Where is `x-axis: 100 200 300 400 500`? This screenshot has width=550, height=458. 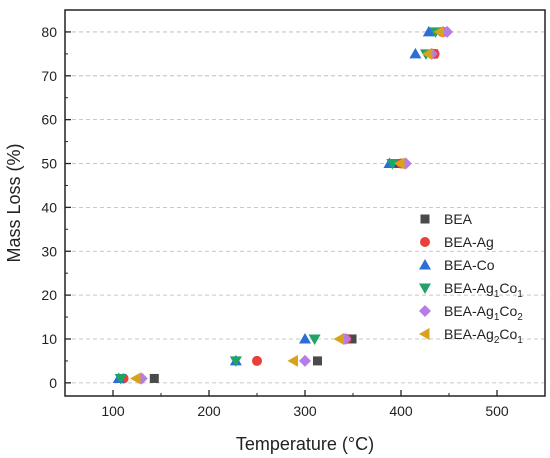 x-axis: 100 200 300 400 500 is located at coordinates (305, 404).